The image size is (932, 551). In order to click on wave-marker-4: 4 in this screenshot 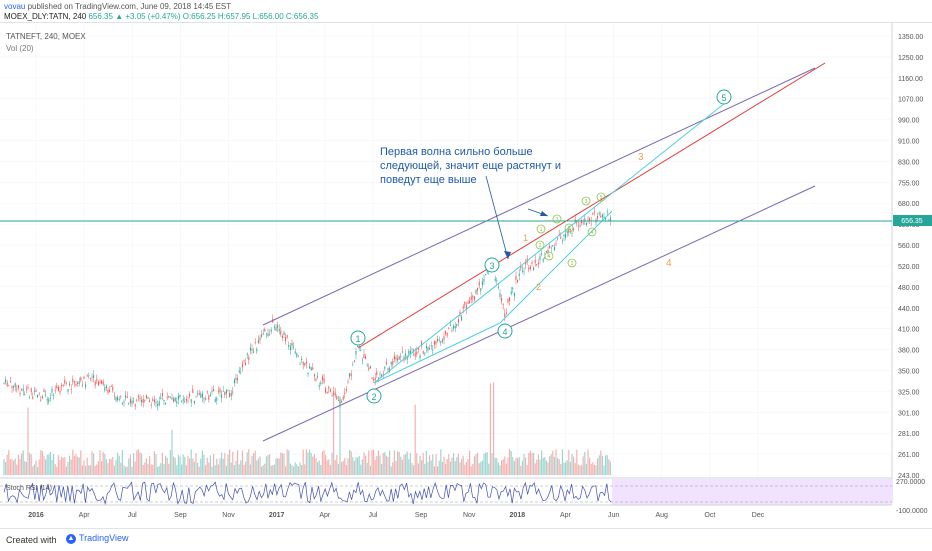, I will do `click(505, 331)`.